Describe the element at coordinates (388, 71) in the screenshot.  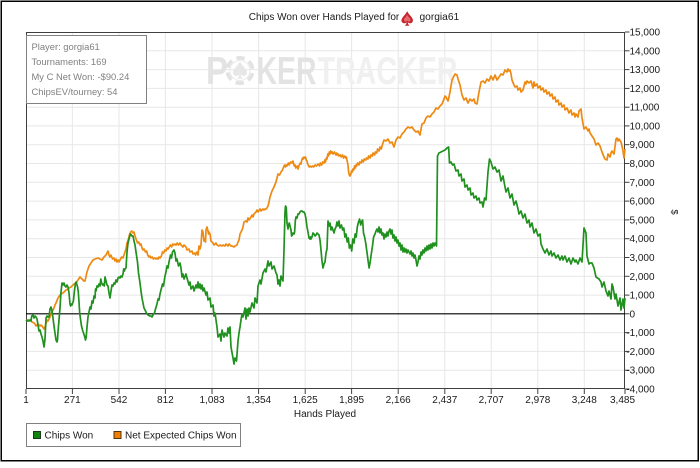
I see `svg-text: TRACKER` at that location.